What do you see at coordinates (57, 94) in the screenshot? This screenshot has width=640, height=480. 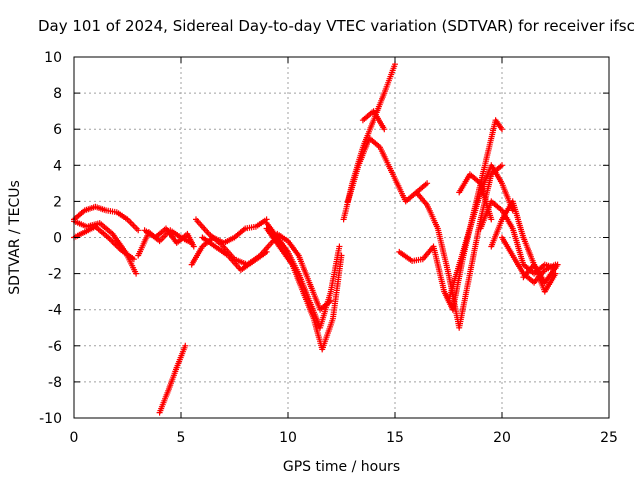 I see `y-tick-label: 8` at bounding box center [57, 94].